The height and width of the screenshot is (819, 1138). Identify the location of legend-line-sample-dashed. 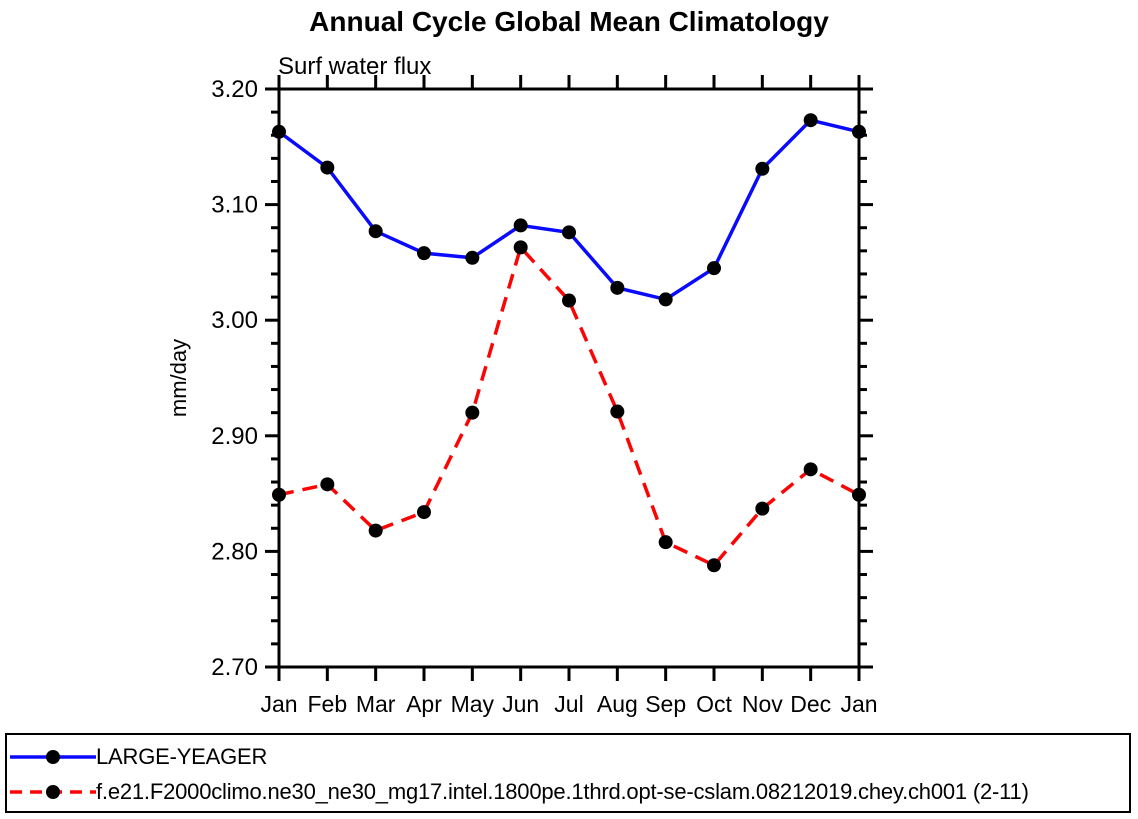
(53, 791).